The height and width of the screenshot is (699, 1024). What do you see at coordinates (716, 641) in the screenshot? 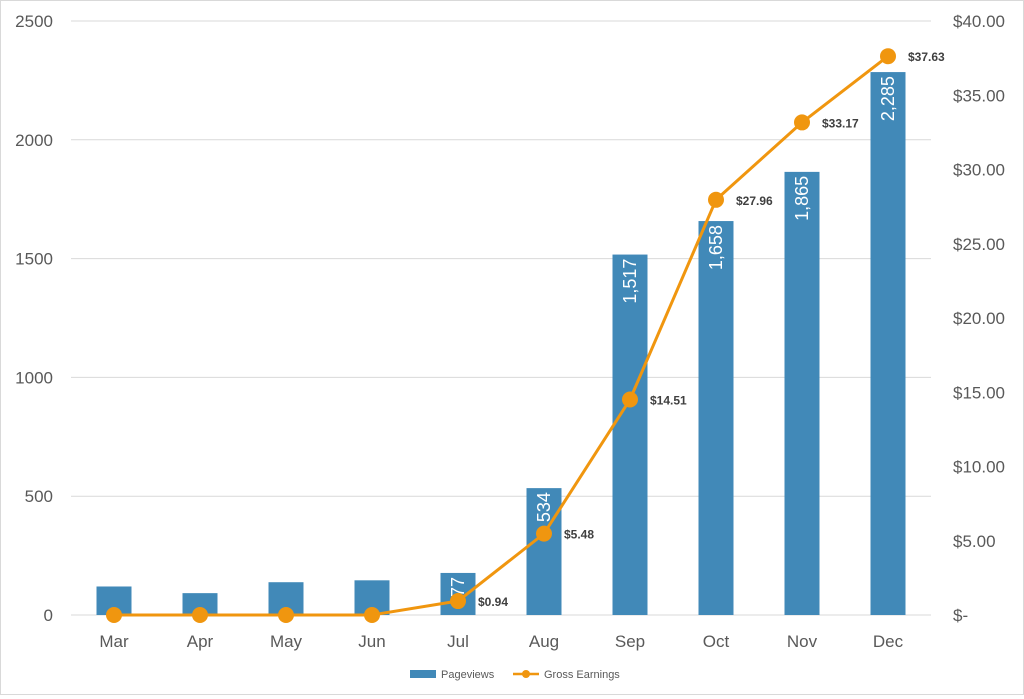
I see `x-axis-tick-label: Oct` at bounding box center [716, 641].